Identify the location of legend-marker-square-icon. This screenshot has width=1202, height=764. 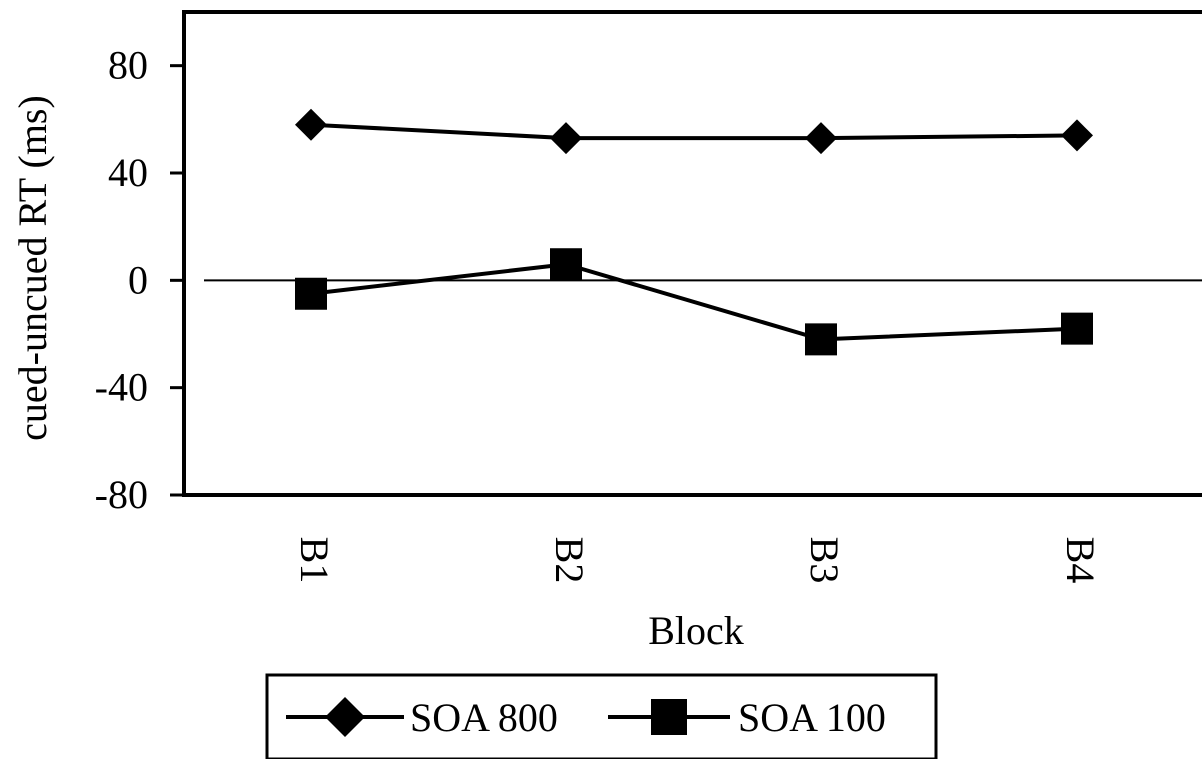
(669, 717).